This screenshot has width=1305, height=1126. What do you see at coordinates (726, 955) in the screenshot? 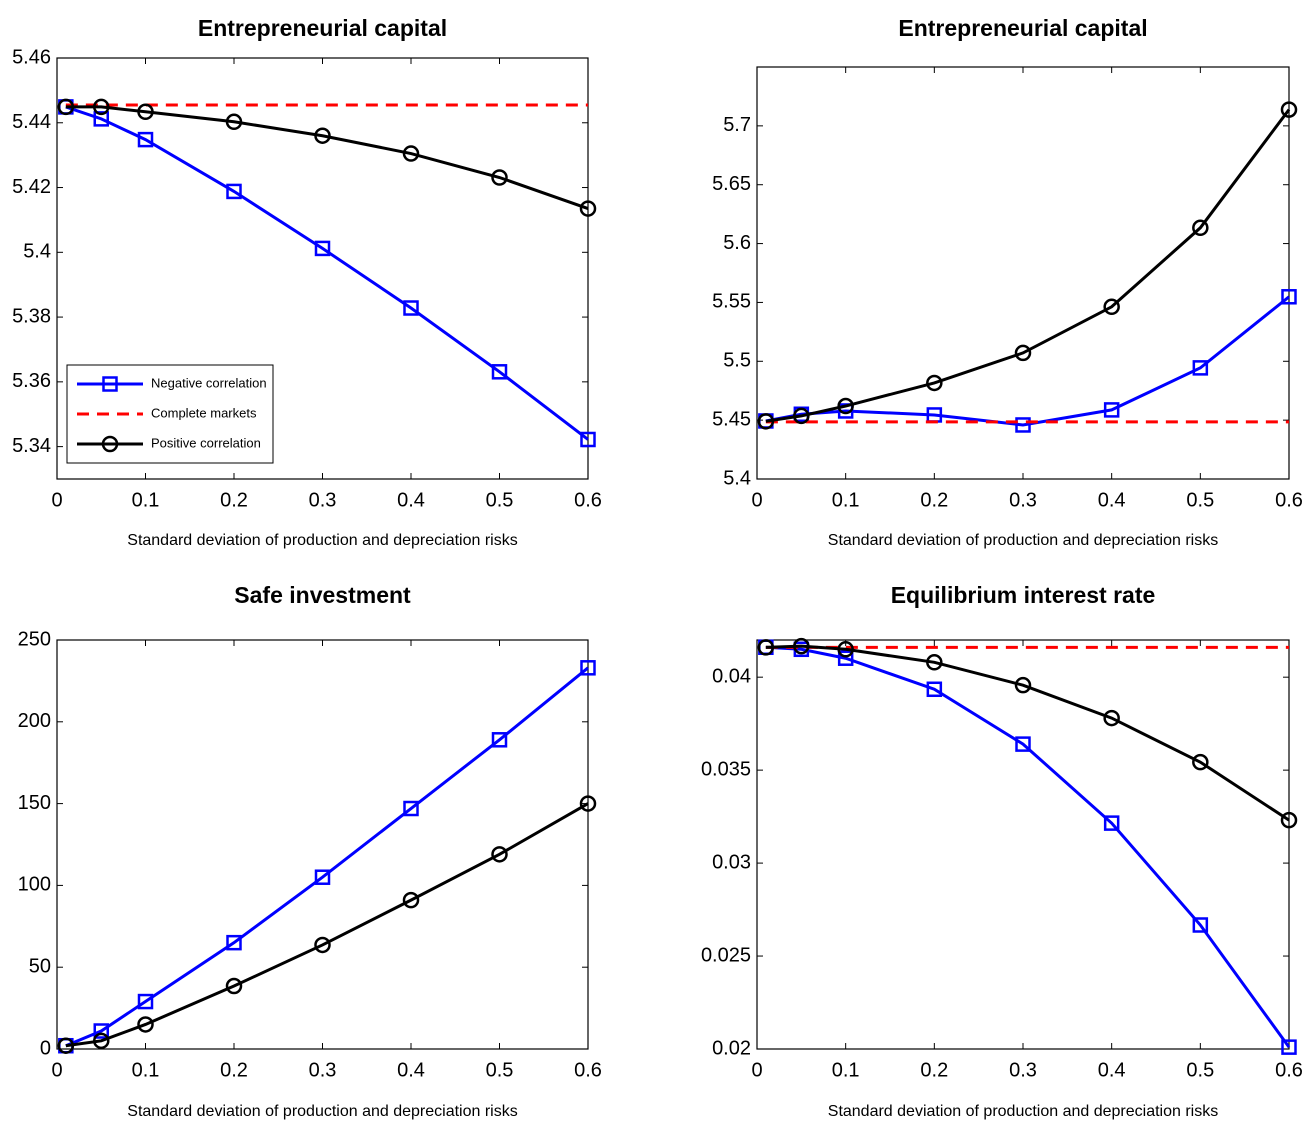
I see `y-tick-label: 0.025` at bounding box center [726, 955].